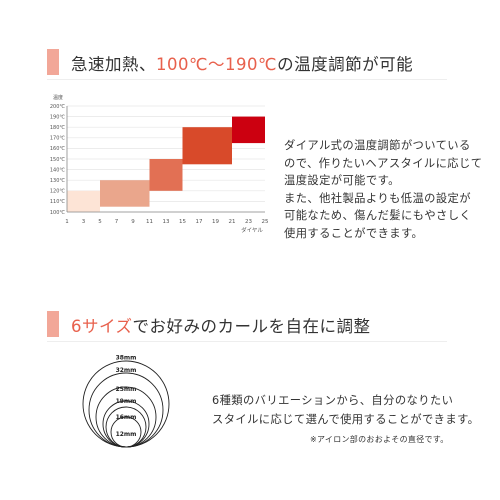 The height and width of the screenshot is (500, 500). I want to click on x-tick-label: 11, so click(149, 222).